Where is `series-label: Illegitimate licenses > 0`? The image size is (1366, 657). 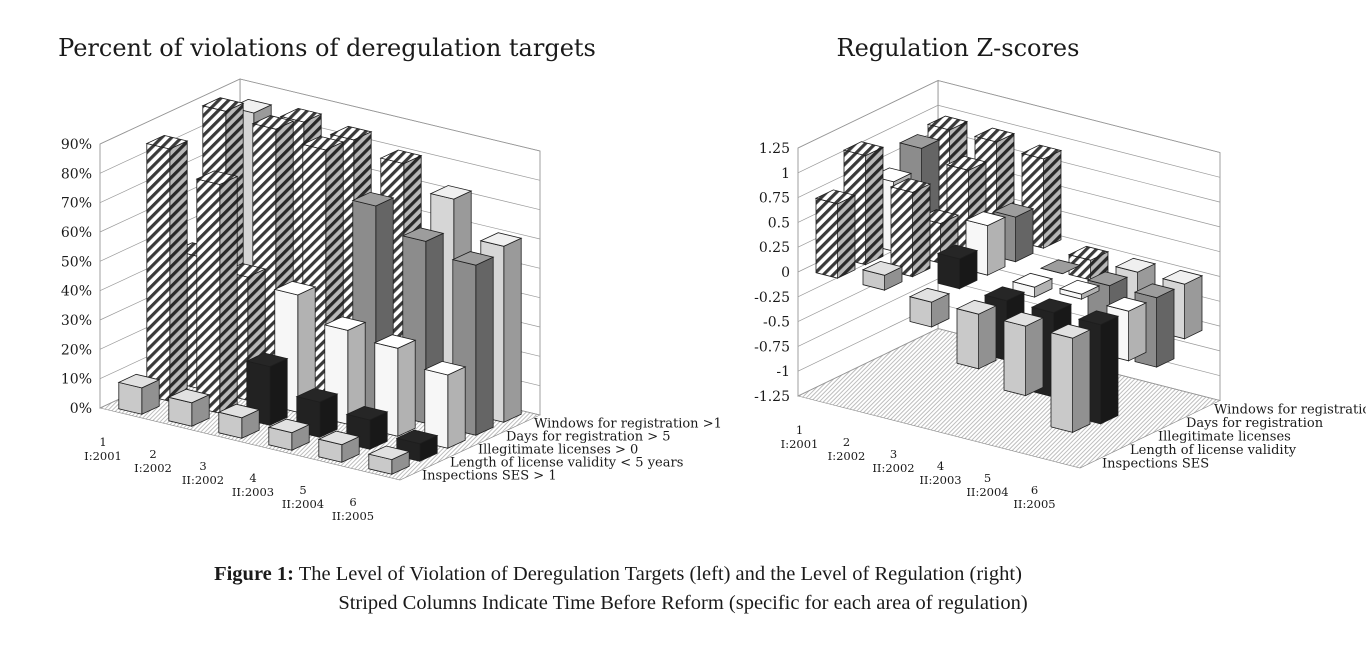 series-label: Illegitimate licenses > 0 is located at coordinates (558, 450).